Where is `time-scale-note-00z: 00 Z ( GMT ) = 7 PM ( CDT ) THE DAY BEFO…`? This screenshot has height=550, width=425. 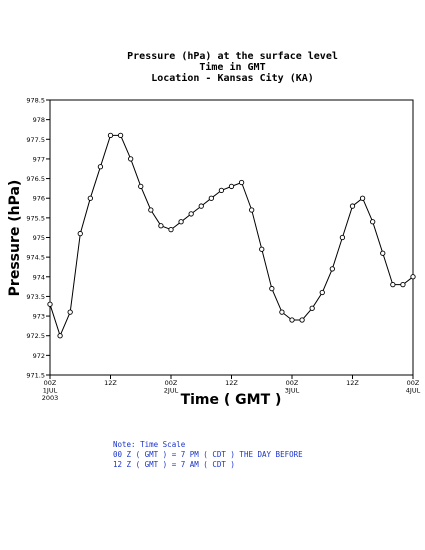 time-scale-note-00z: 00 Z ( GMT ) = 7 PM ( CDT ) THE DAY BEFO… is located at coordinates (208, 454).